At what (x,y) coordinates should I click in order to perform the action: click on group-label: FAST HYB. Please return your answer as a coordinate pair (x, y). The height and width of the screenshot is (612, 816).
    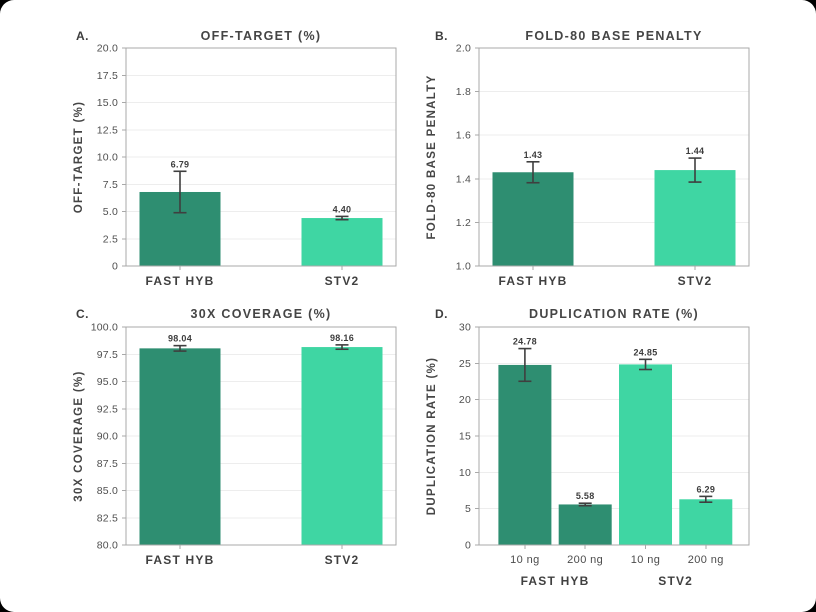
    Looking at the image, I should click on (555, 581).